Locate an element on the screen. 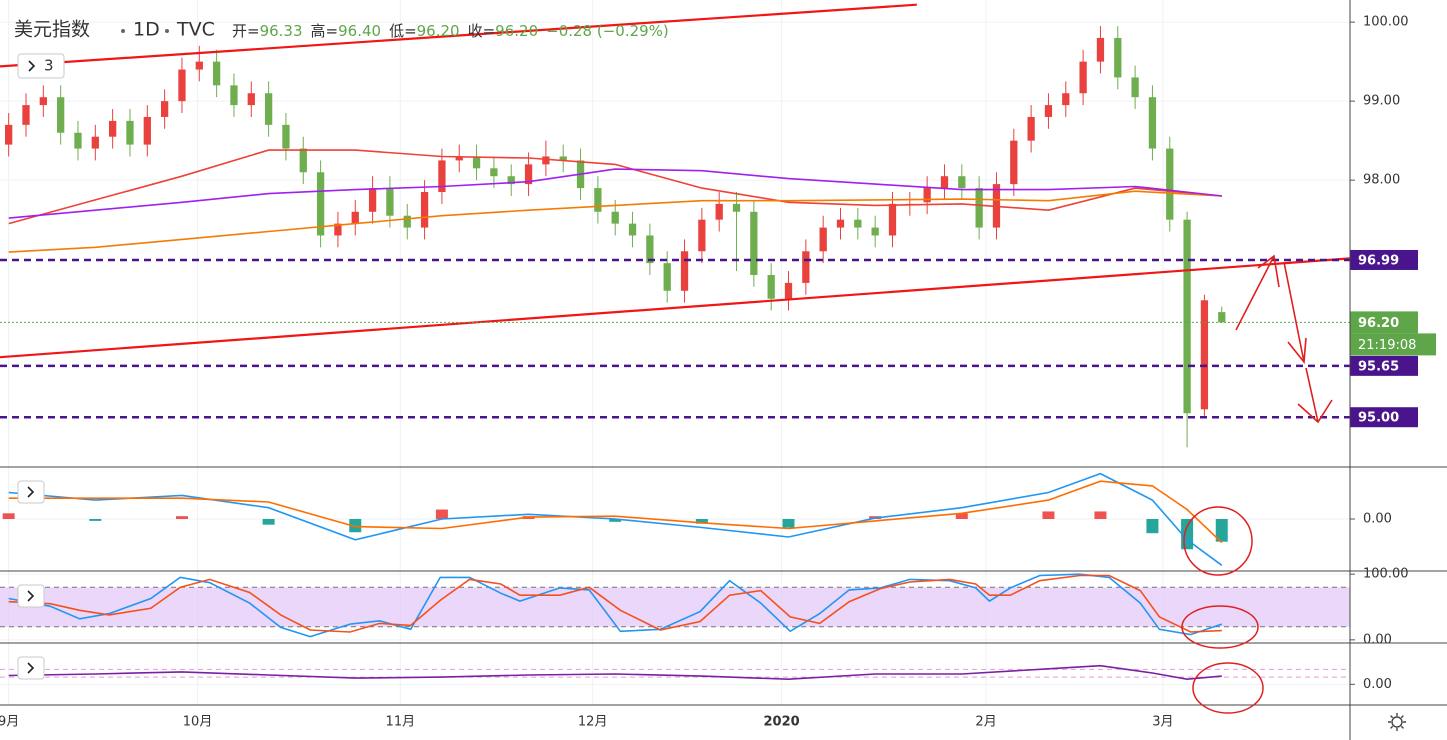 The image size is (1447, 740). y-tick-label: 99.00 is located at coordinates (1381, 101).